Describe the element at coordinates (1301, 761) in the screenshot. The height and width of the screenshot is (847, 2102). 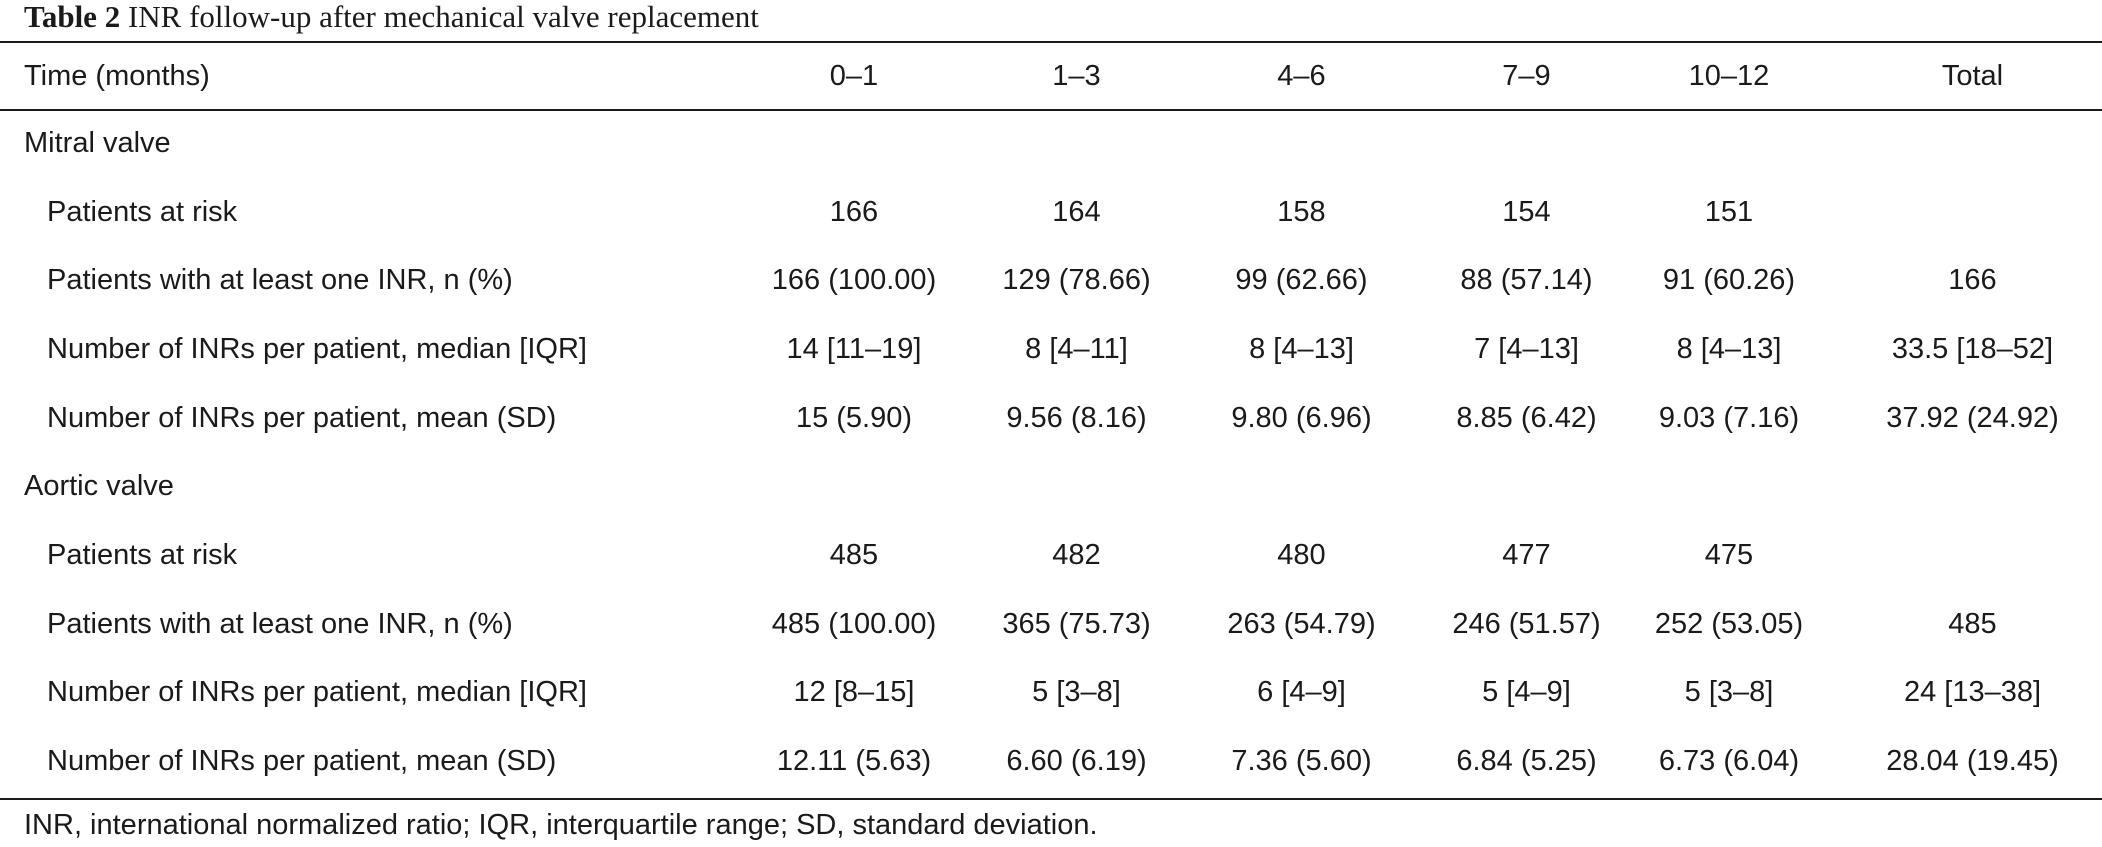
I see `table-cell: 7.36 (5.60)` at that location.